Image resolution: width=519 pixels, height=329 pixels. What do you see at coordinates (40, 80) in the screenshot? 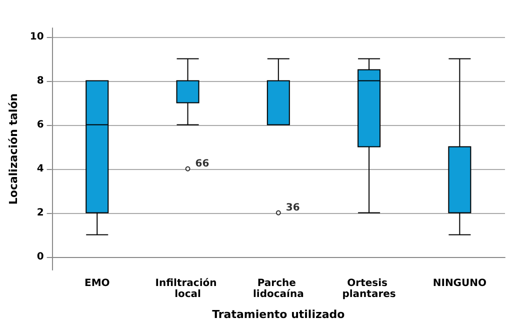
I see `y-tick-label: 8` at bounding box center [40, 80].